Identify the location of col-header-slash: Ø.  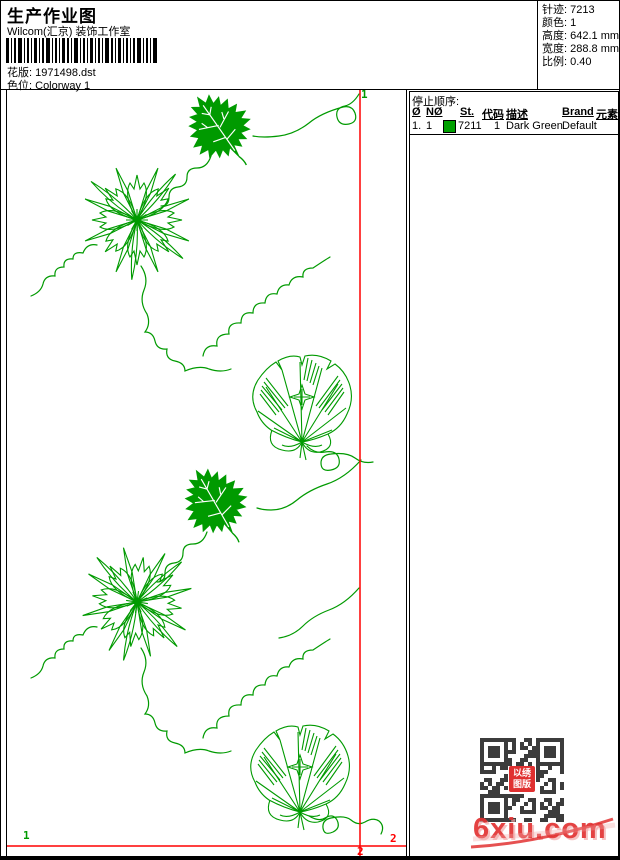
(416, 112).